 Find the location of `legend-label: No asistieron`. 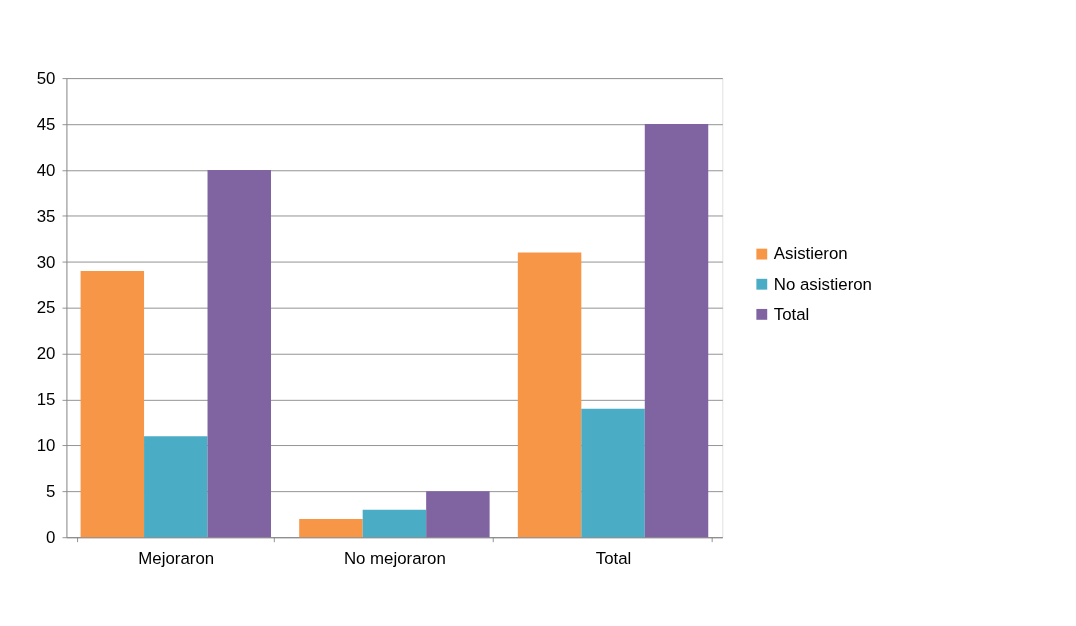

legend-label: No asistieron is located at coordinates (822, 284).